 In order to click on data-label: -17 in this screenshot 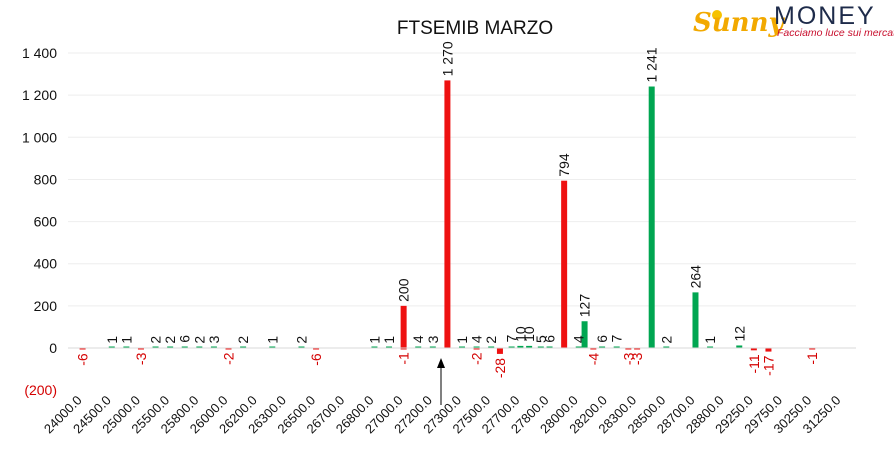, I will do `click(768, 365)`.